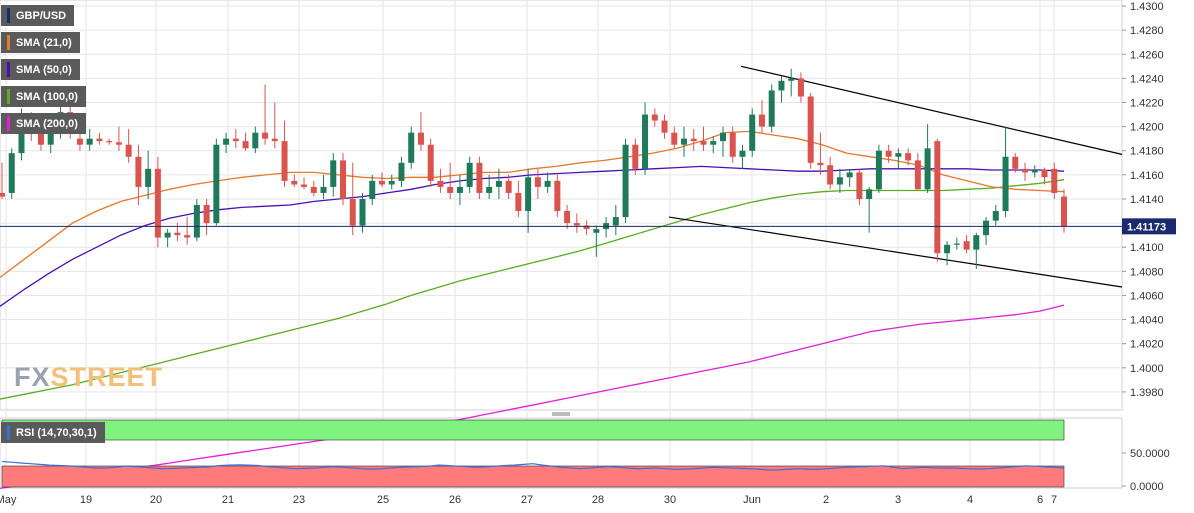 Image resolution: width=1194 pixels, height=513 pixels. What do you see at coordinates (1147, 321) in the screenshot?
I see `price-tick-label: 1.4040` at bounding box center [1147, 321].